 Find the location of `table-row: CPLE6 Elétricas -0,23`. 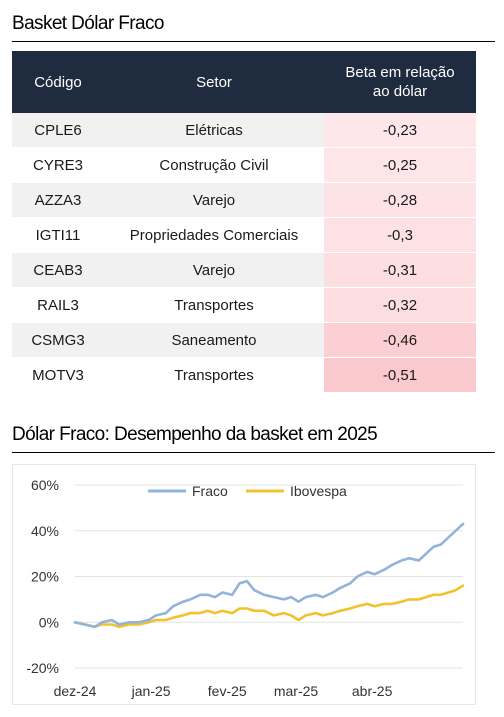

table-row: CPLE6 Elétricas -0,23 is located at coordinates (244, 130).